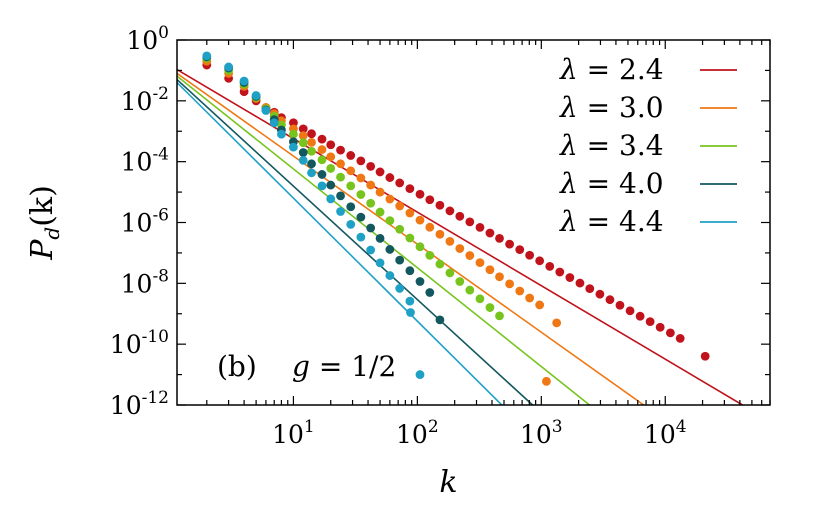 The height and width of the screenshot is (513, 831). What do you see at coordinates (139, 404) in the screenshot?
I see `y-tick-label: 10⁻¹²` at bounding box center [139, 404].